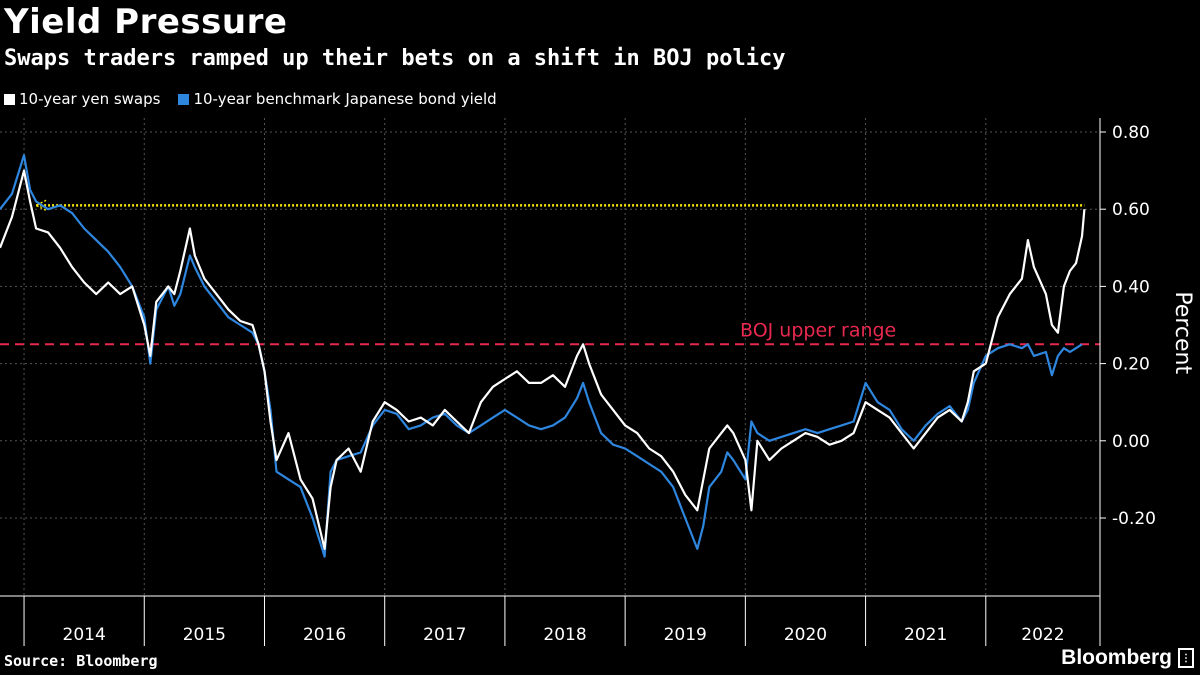  Describe the element at coordinates (1131, 442) in the screenshot. I see `y-tick-label: 0.00` at that location.